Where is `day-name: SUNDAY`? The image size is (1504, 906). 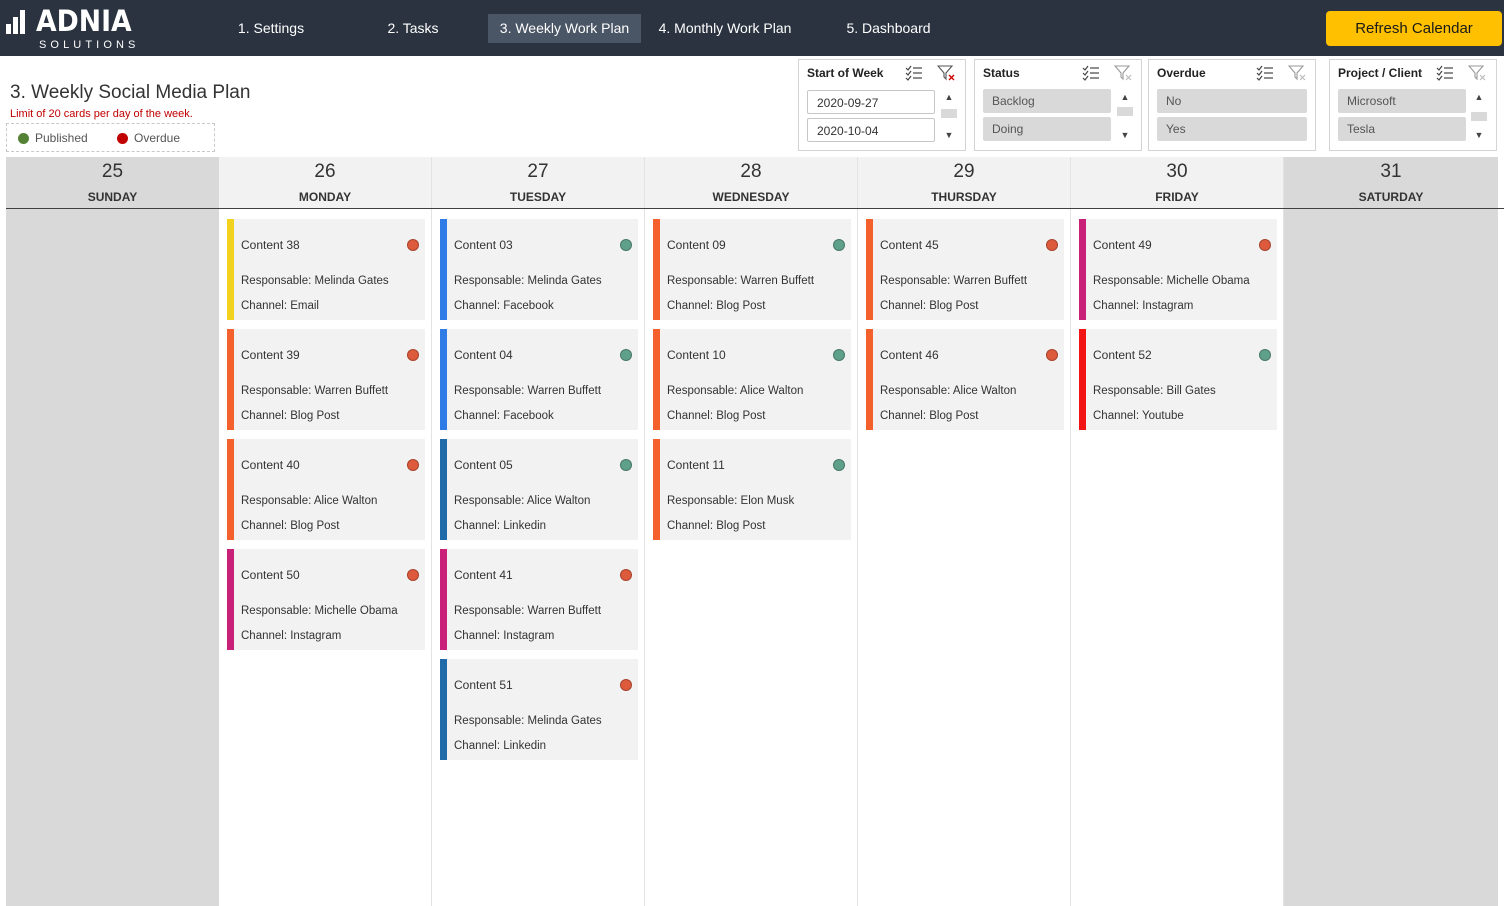 day-name: SUNDAY is located at coordinates (112, 197).